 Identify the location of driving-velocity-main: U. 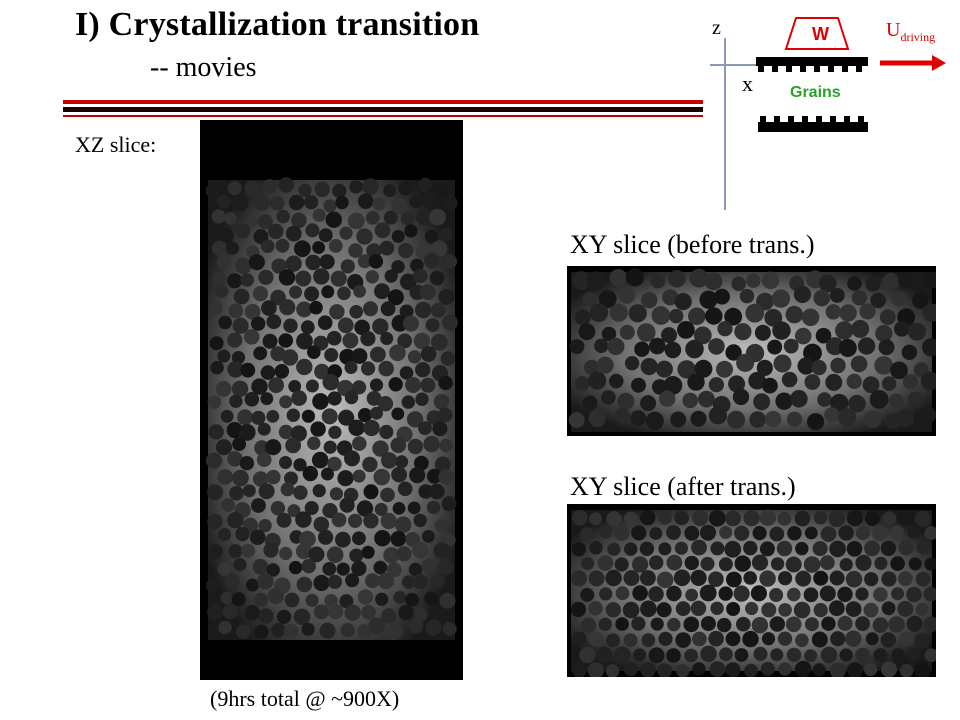
(893, 30).